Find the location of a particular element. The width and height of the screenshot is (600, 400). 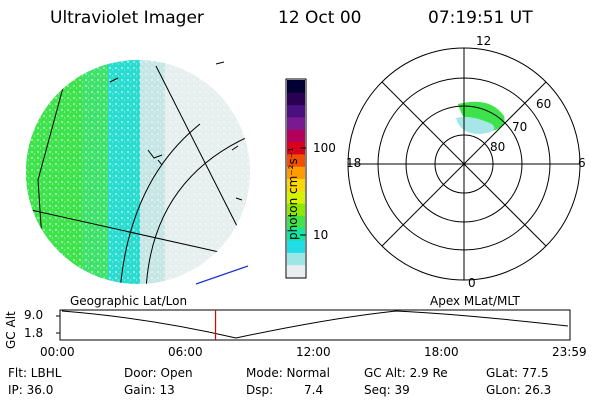

instrument-title: Ultraviolet Imager is located at coordinates (127, 18).